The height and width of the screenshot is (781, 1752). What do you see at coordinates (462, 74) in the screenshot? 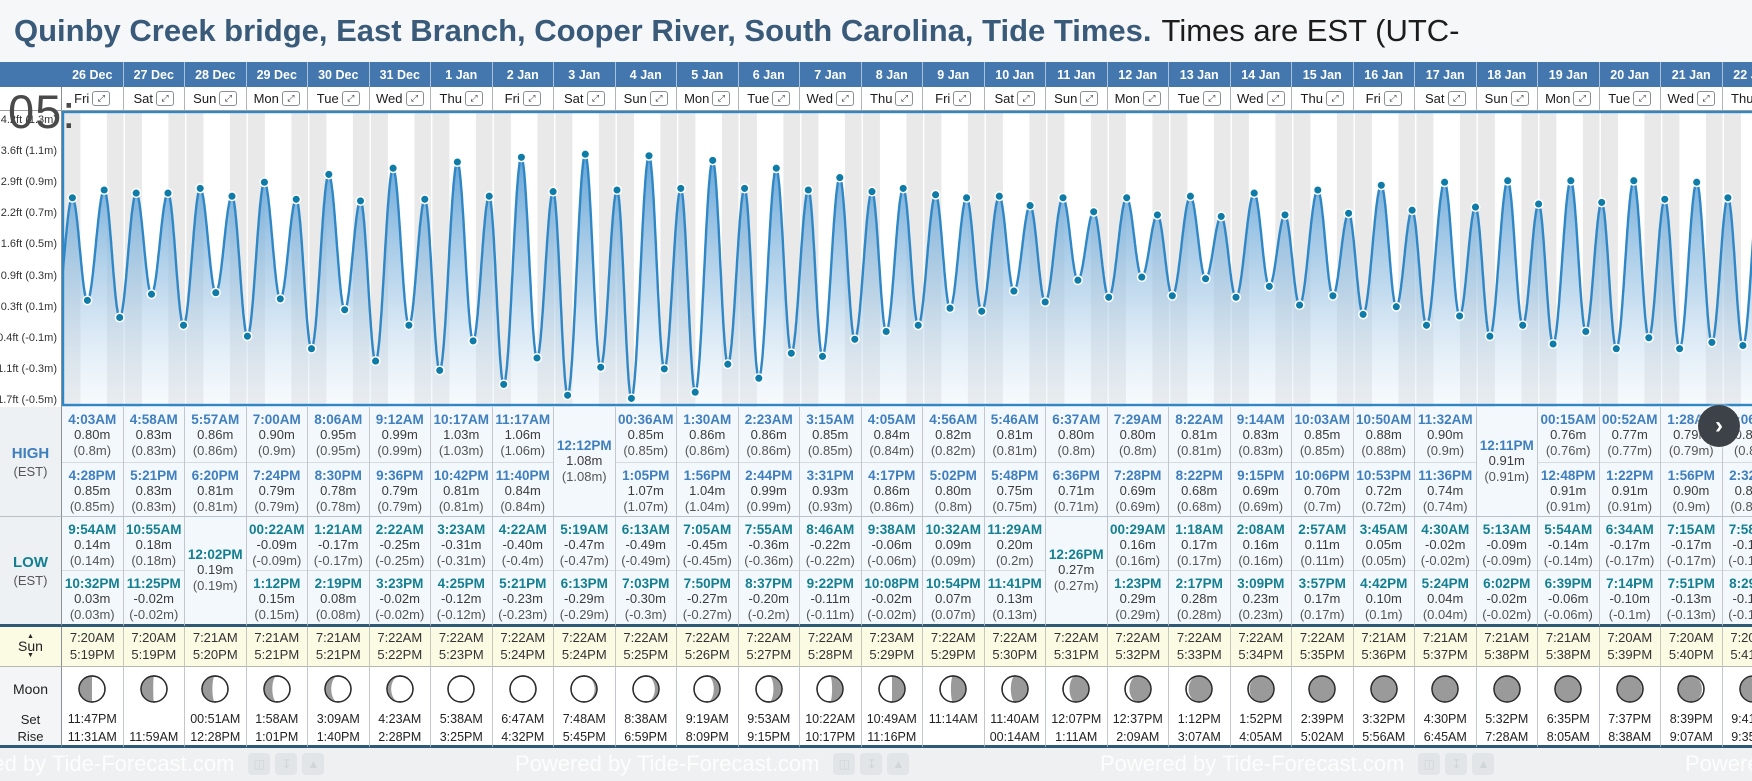
I see `date-header: 1 Jan` at bounding box center [462, 74].